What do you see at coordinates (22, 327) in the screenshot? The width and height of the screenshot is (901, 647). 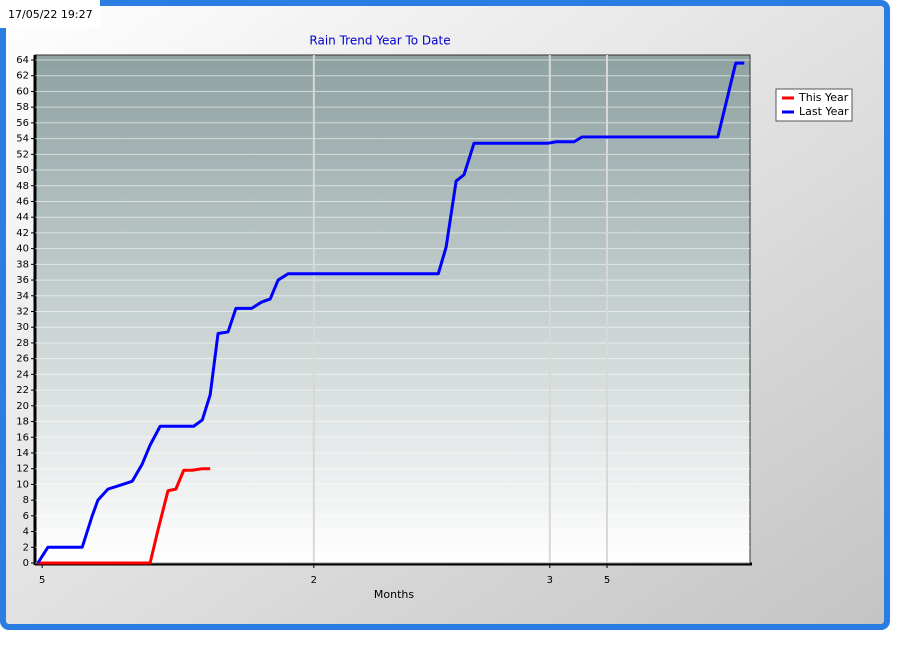 I see `y-tick-label: 30` at bounding box center [22, 327].